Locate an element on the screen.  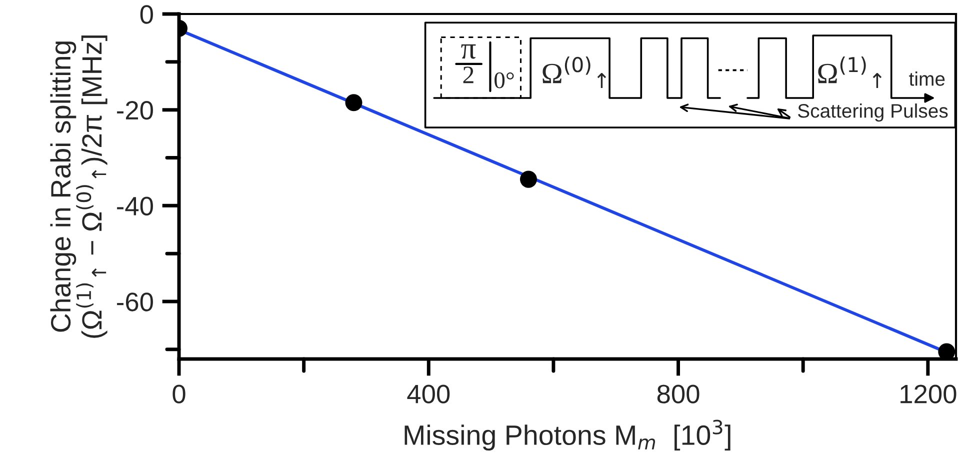
x-tick-label: 0 is located at coordinates (179, 394).